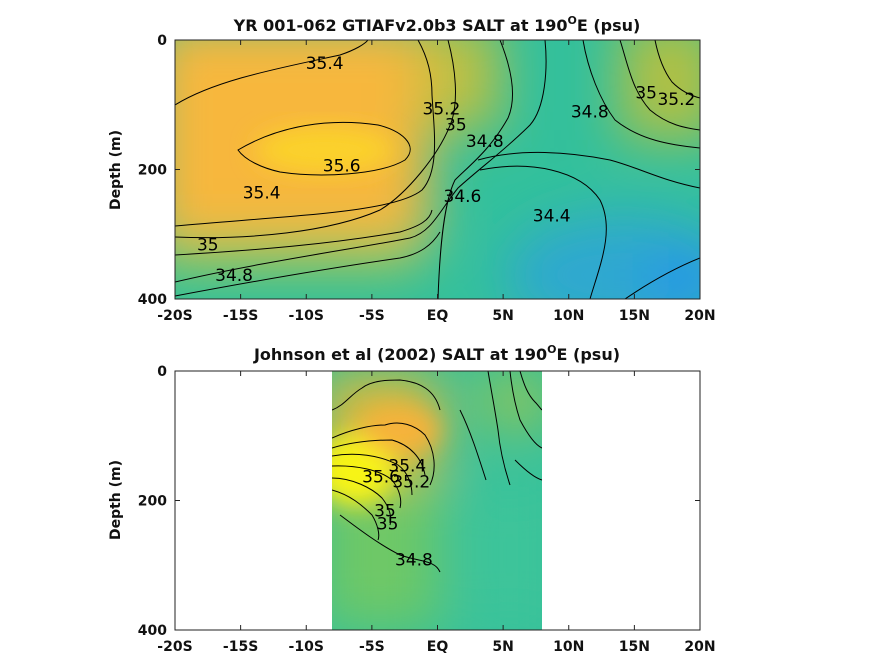 The height and width of the screenshot is (656, 875). Describe the element at coordinates (152, 631) in the screenshot. I see `bottom-ytick-label: 400` at that location.